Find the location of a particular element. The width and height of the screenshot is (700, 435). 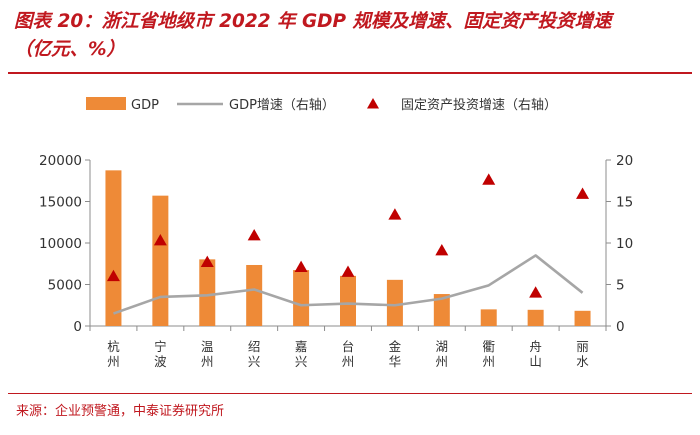

left-tick-label: 0 is located at coordinates (77, 327).